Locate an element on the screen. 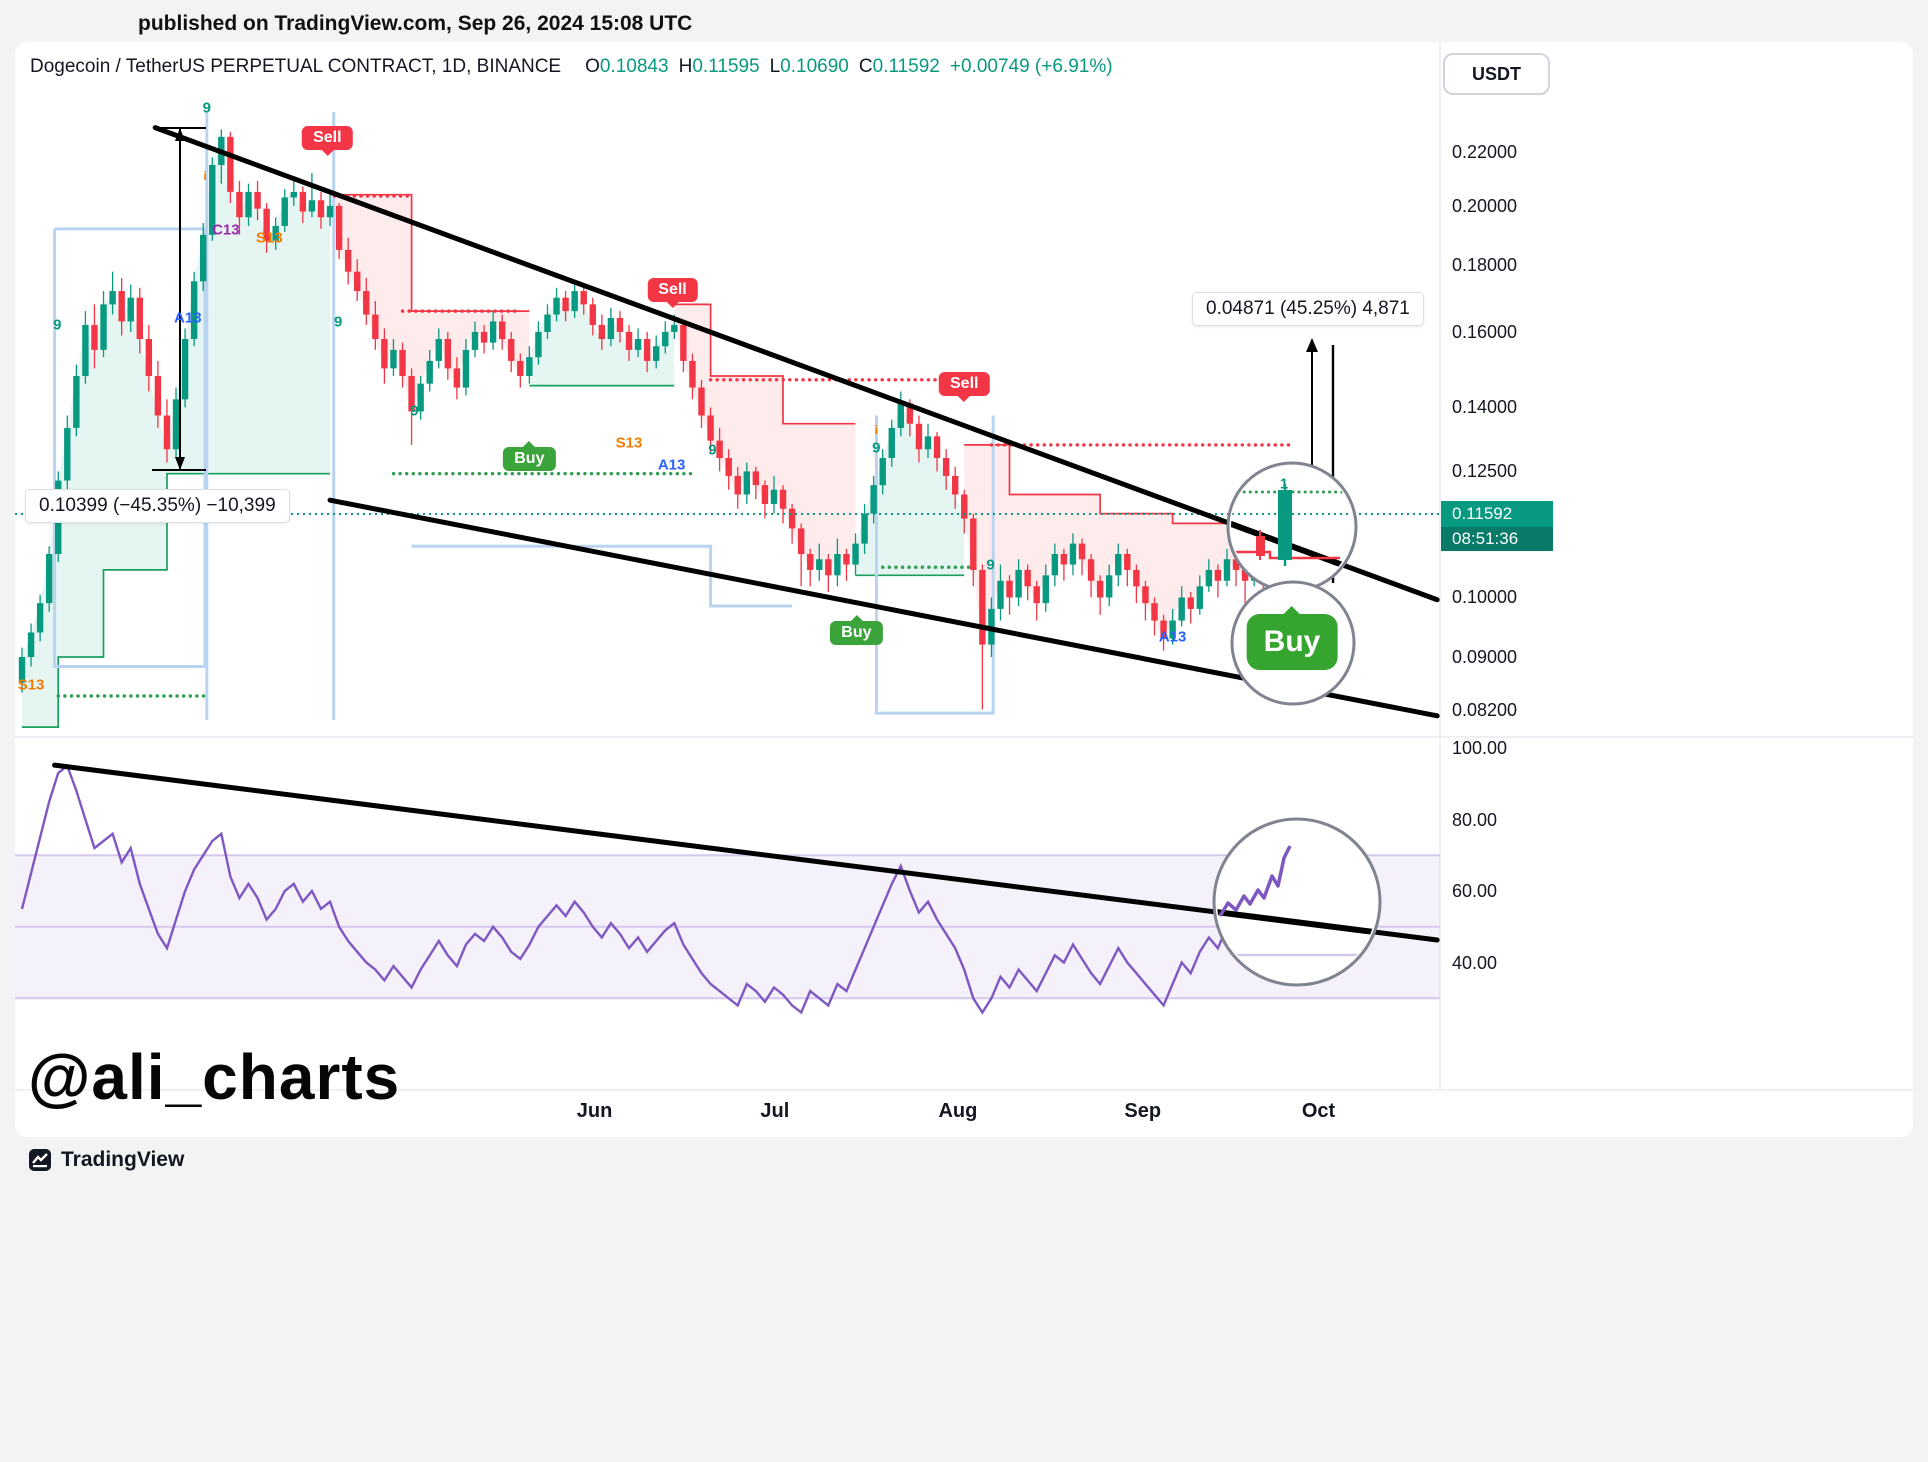 The image size is (1928, 1462). price-tick: 0.14000 is located at coordinates (1485, 407).